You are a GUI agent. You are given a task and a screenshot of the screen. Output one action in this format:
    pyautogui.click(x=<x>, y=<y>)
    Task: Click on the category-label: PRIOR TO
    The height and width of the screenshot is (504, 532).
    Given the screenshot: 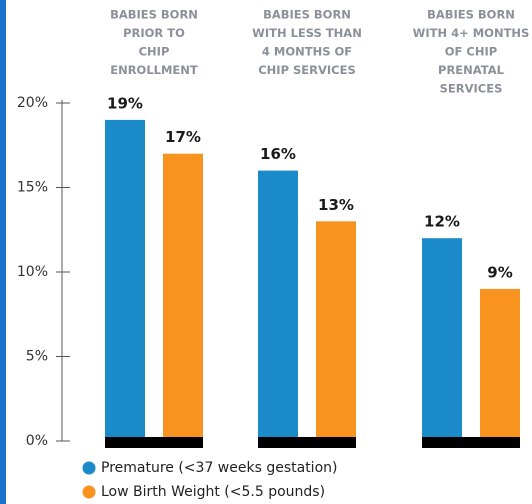 What is the action you would take?
    pyautogui.click(x=154, y=33)
    